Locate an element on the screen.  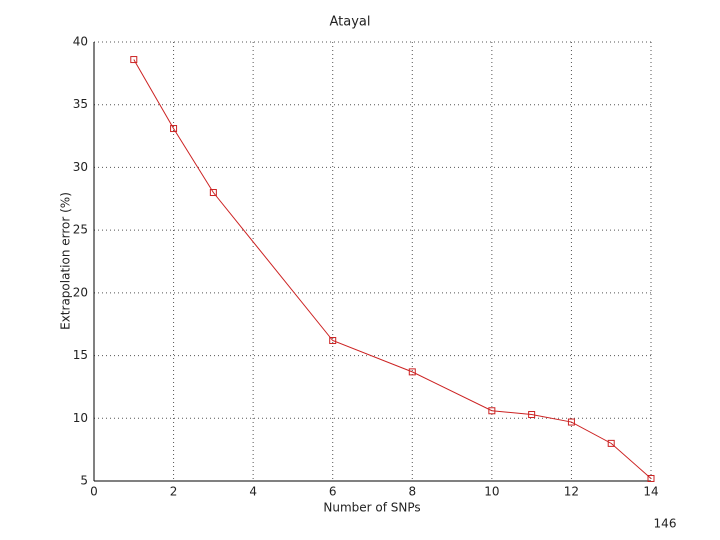
y-tick-label: 15 is located at coordinates (80, 355).